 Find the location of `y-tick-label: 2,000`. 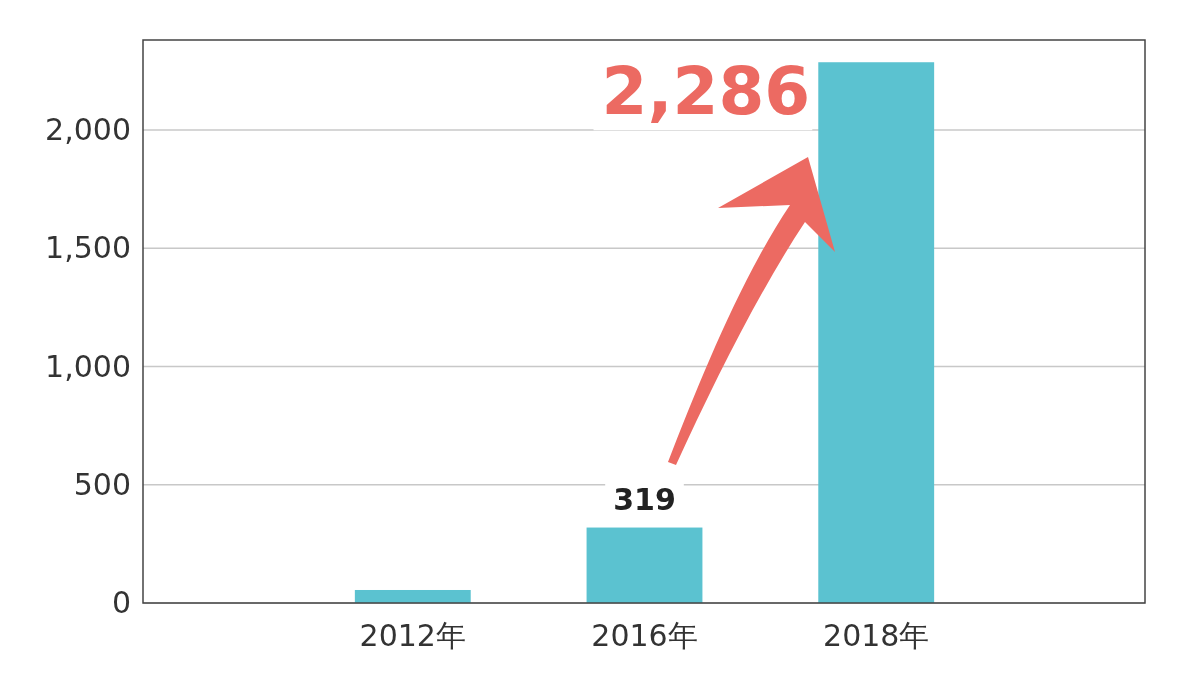

y-tick-label: 2,000 is located at coordinates (88, 129).